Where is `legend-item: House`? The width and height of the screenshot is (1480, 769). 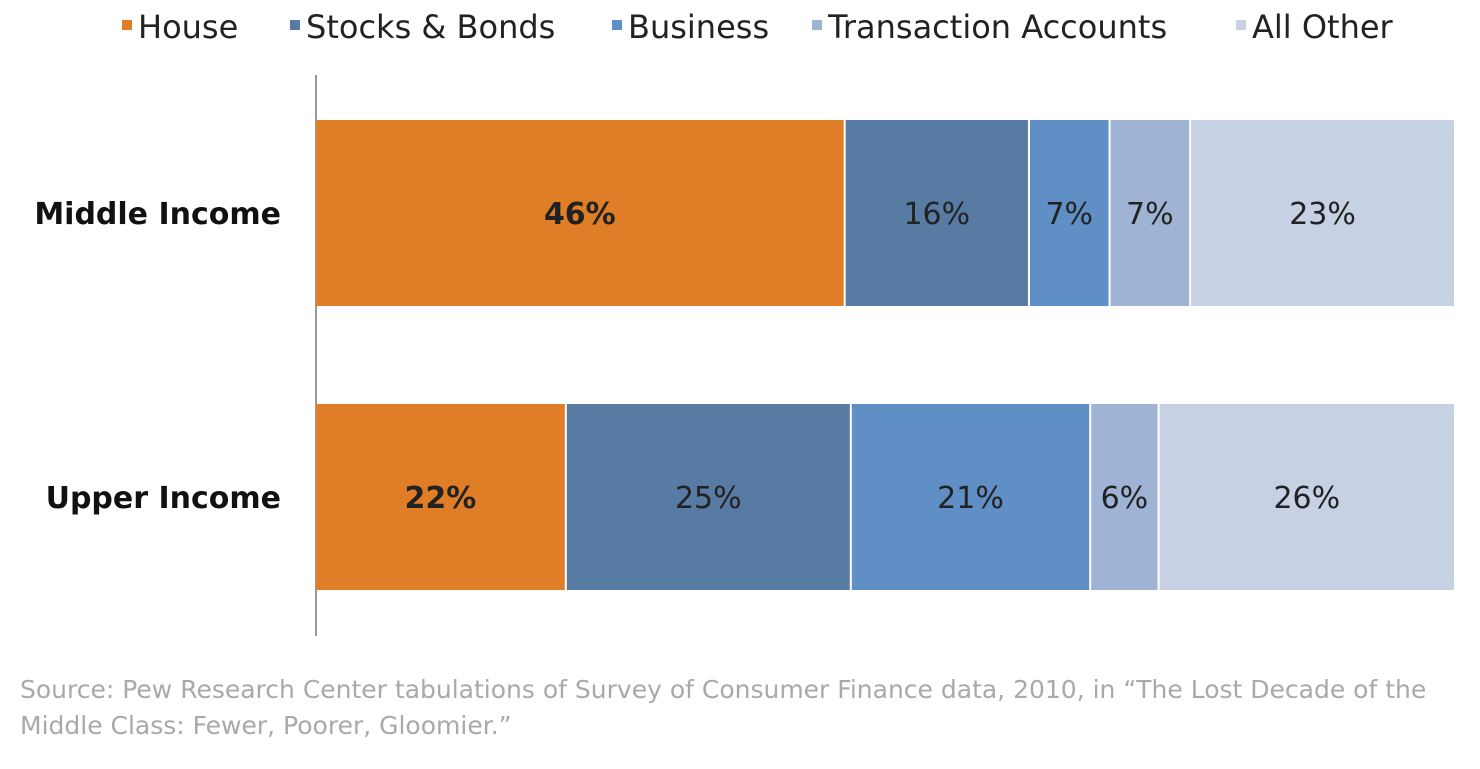 legend-item: House is located at coordinates (180, 27).